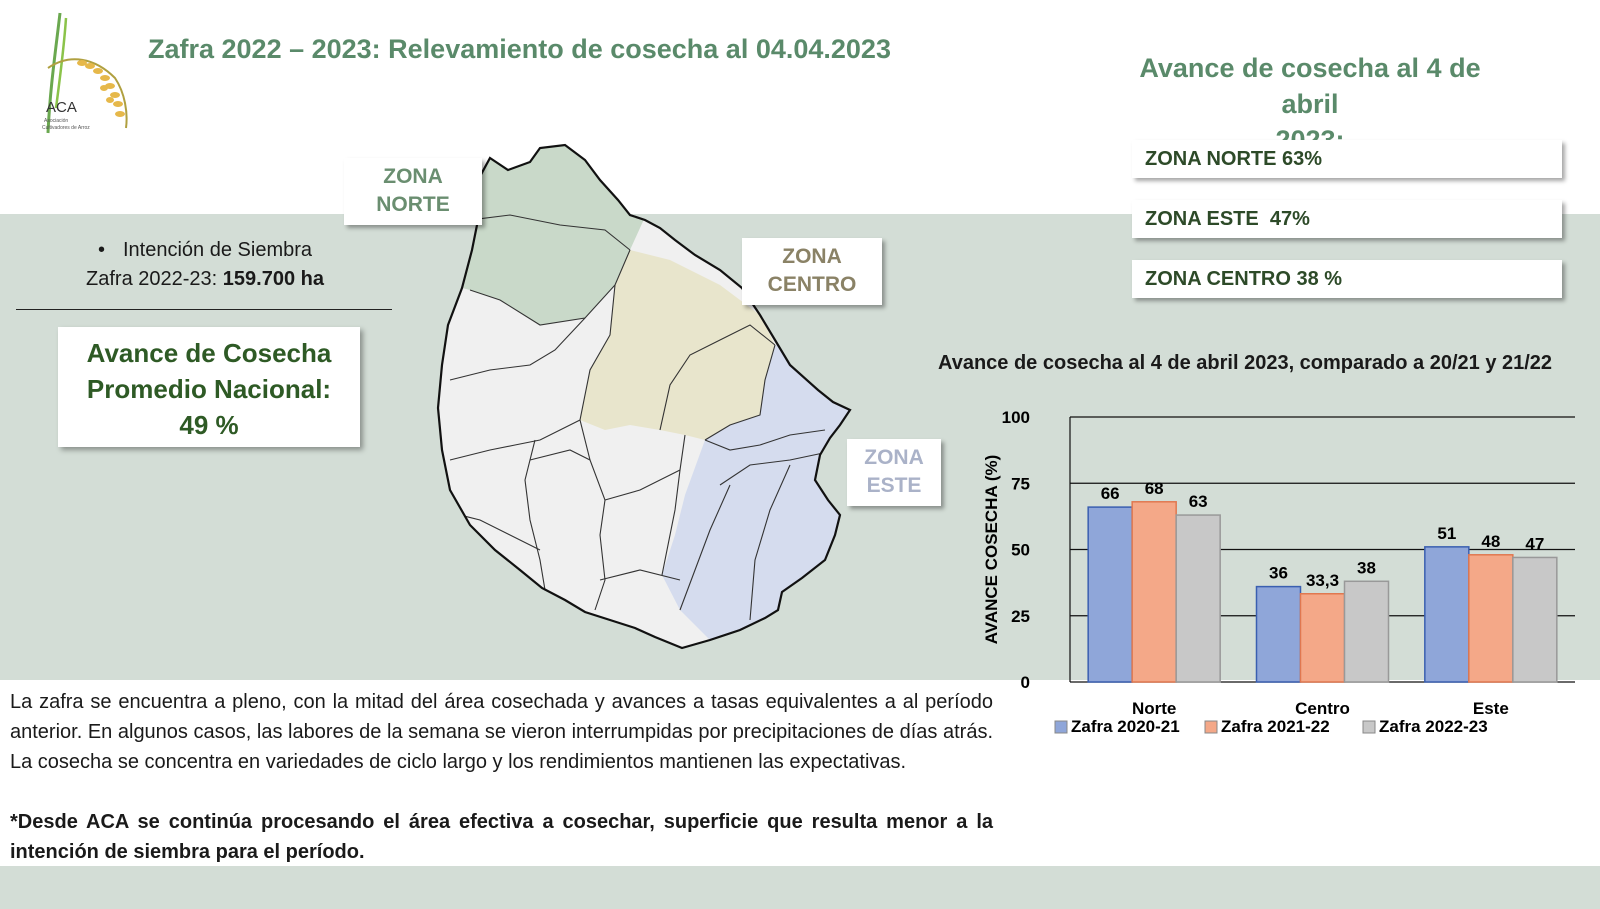 The image size is (1600, 909). What do you see at coordinates (56, 121) in the screenshot?
I see `logo-line1: Asociación` at bounding box center [56, 121].